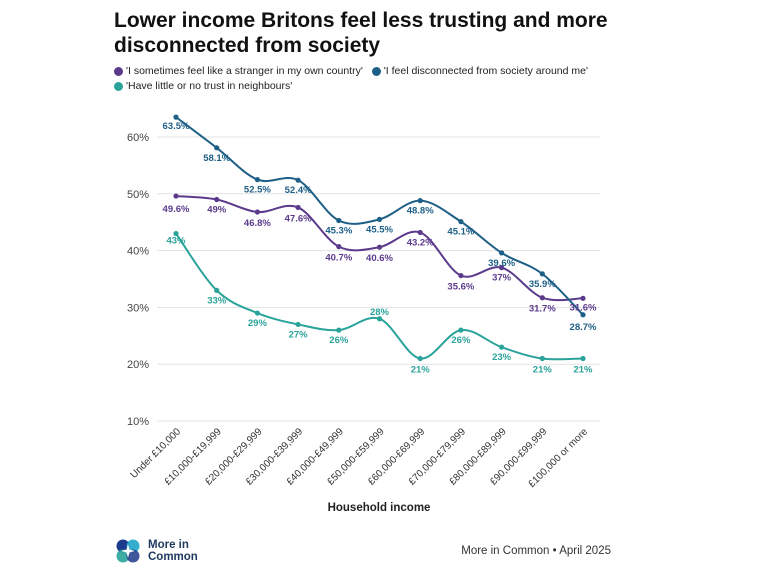 The height and width of the screenshot is (576, 768). What do you see at coordinates (376, 71) in the screenshot?
I see `legend-swatch-disconnected` at bounding box center [376, 71].